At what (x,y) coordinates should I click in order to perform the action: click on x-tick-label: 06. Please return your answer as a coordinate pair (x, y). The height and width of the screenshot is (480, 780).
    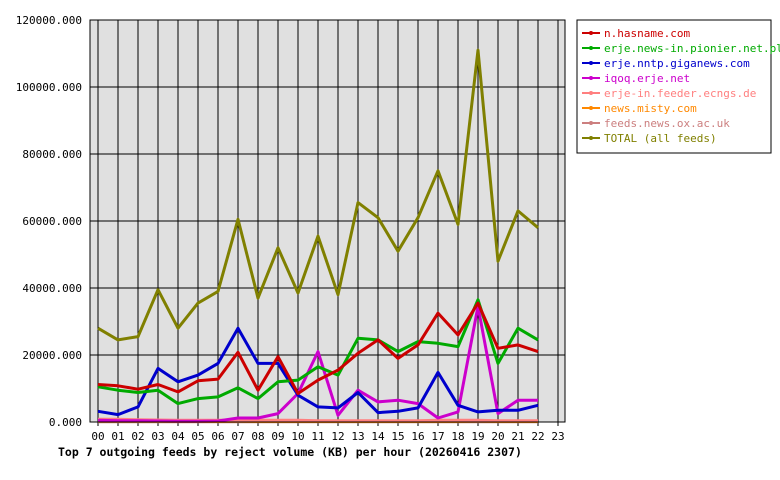
    Looking at the image, I should click on (217, 436).